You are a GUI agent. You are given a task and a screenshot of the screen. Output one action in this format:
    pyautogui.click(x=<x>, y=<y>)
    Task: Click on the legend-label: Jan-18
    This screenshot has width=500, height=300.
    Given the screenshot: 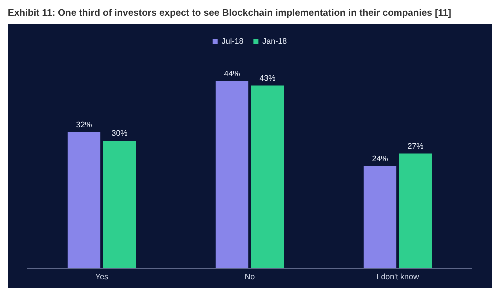 What is the action you would take?
    pyautogui.click(x=275, y=41)
    